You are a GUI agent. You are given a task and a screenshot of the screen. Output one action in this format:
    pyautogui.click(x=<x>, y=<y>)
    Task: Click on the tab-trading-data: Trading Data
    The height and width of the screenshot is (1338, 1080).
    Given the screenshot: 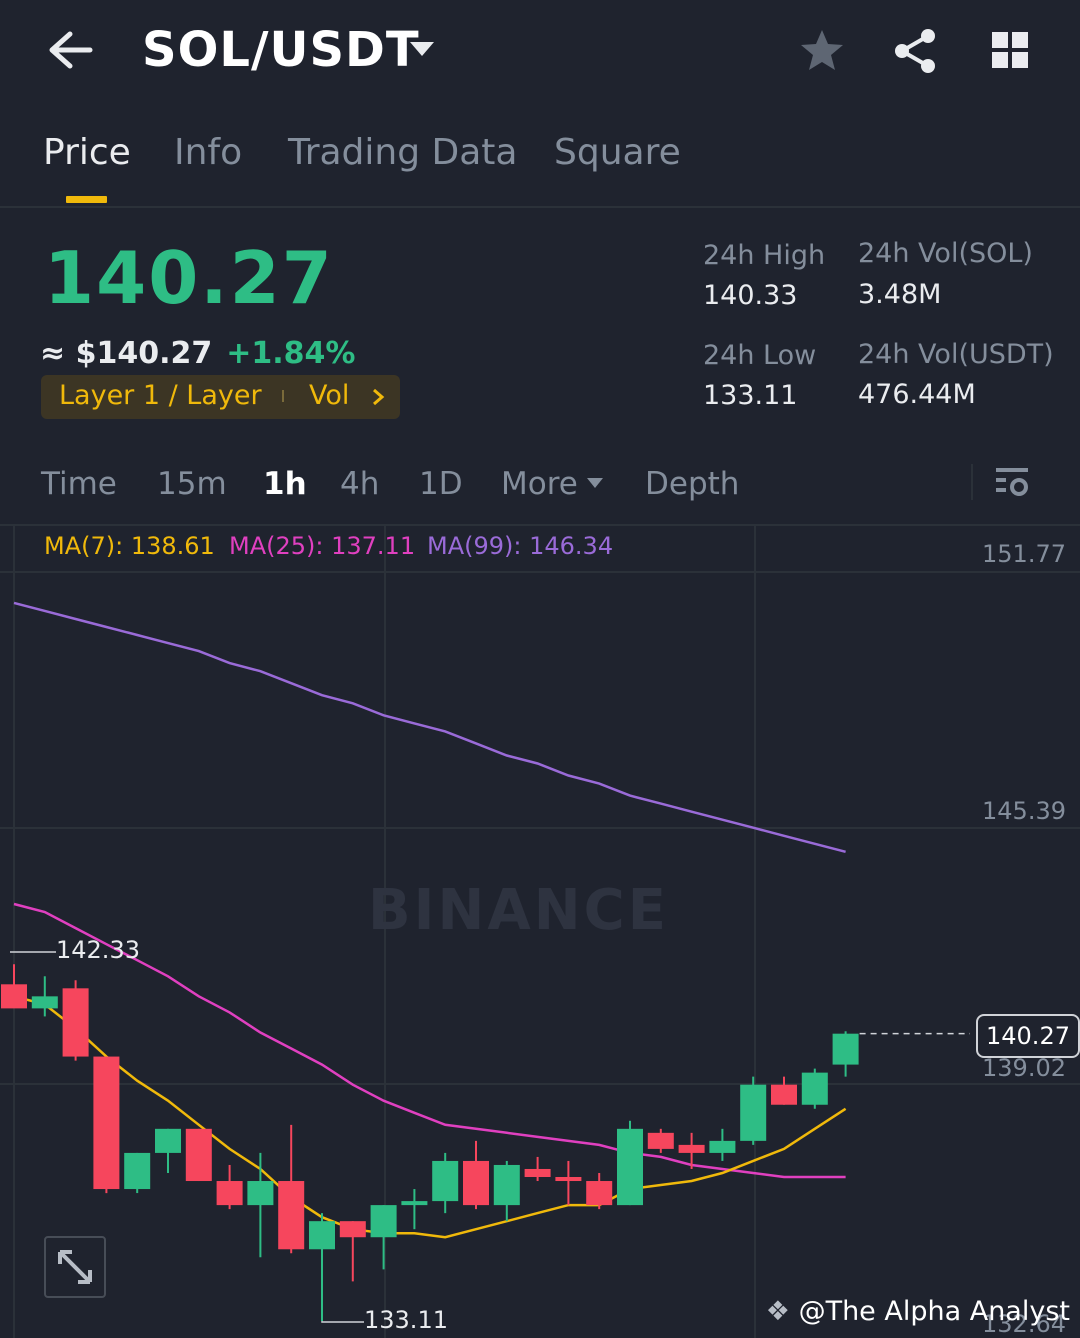 What is the action you would take?
    pyautogui.click(x=403, y=152)
    